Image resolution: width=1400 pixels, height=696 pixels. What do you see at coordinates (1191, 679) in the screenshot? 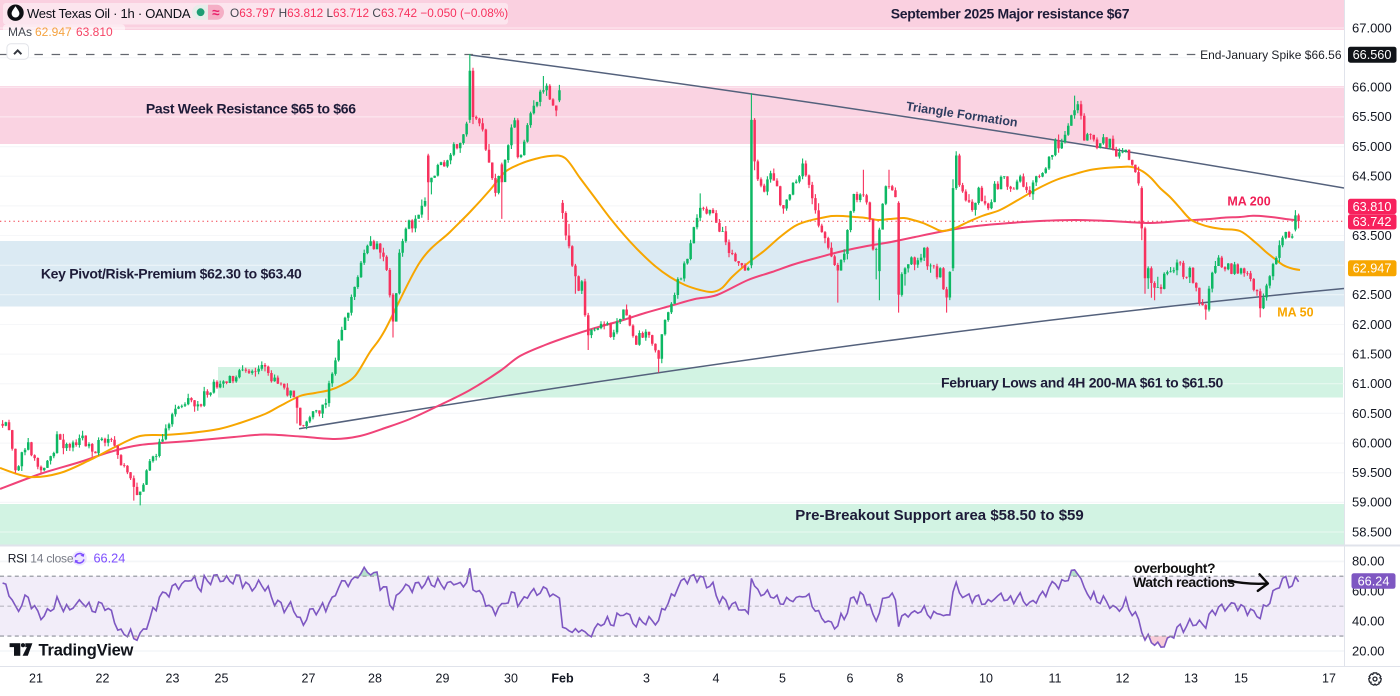
I see `svg-text: 13` at bounding box center [1191, 679].